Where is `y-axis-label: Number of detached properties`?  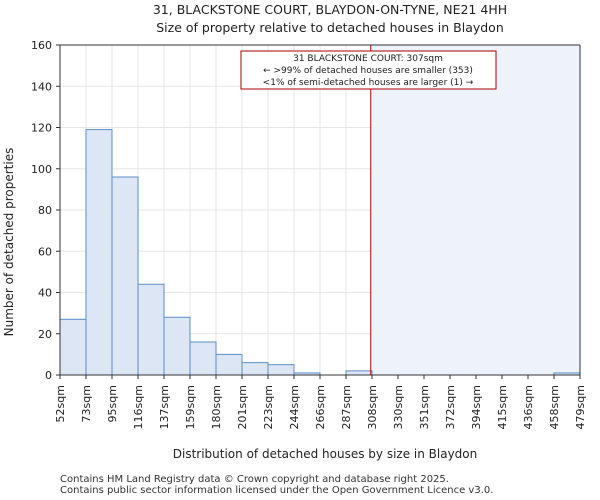
y-axis-label: Number of detached properties is located at coordinates (9, 242).